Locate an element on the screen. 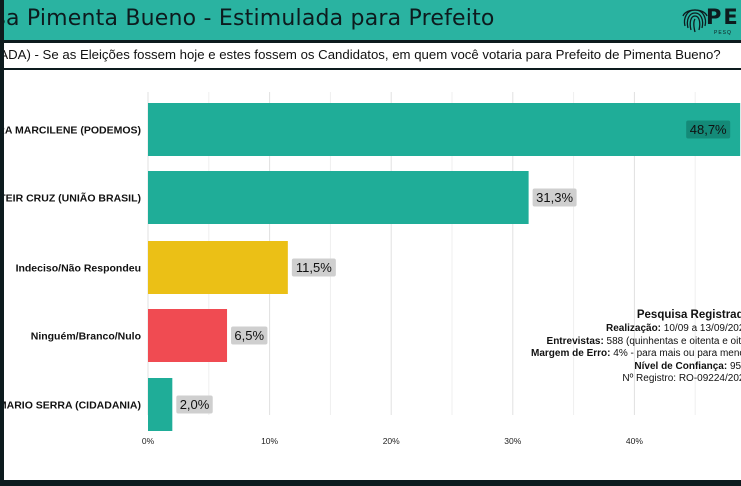 The width and height of the screenshot is (741, 486). bottom-frame-edge is located at coordinates (370, 483).